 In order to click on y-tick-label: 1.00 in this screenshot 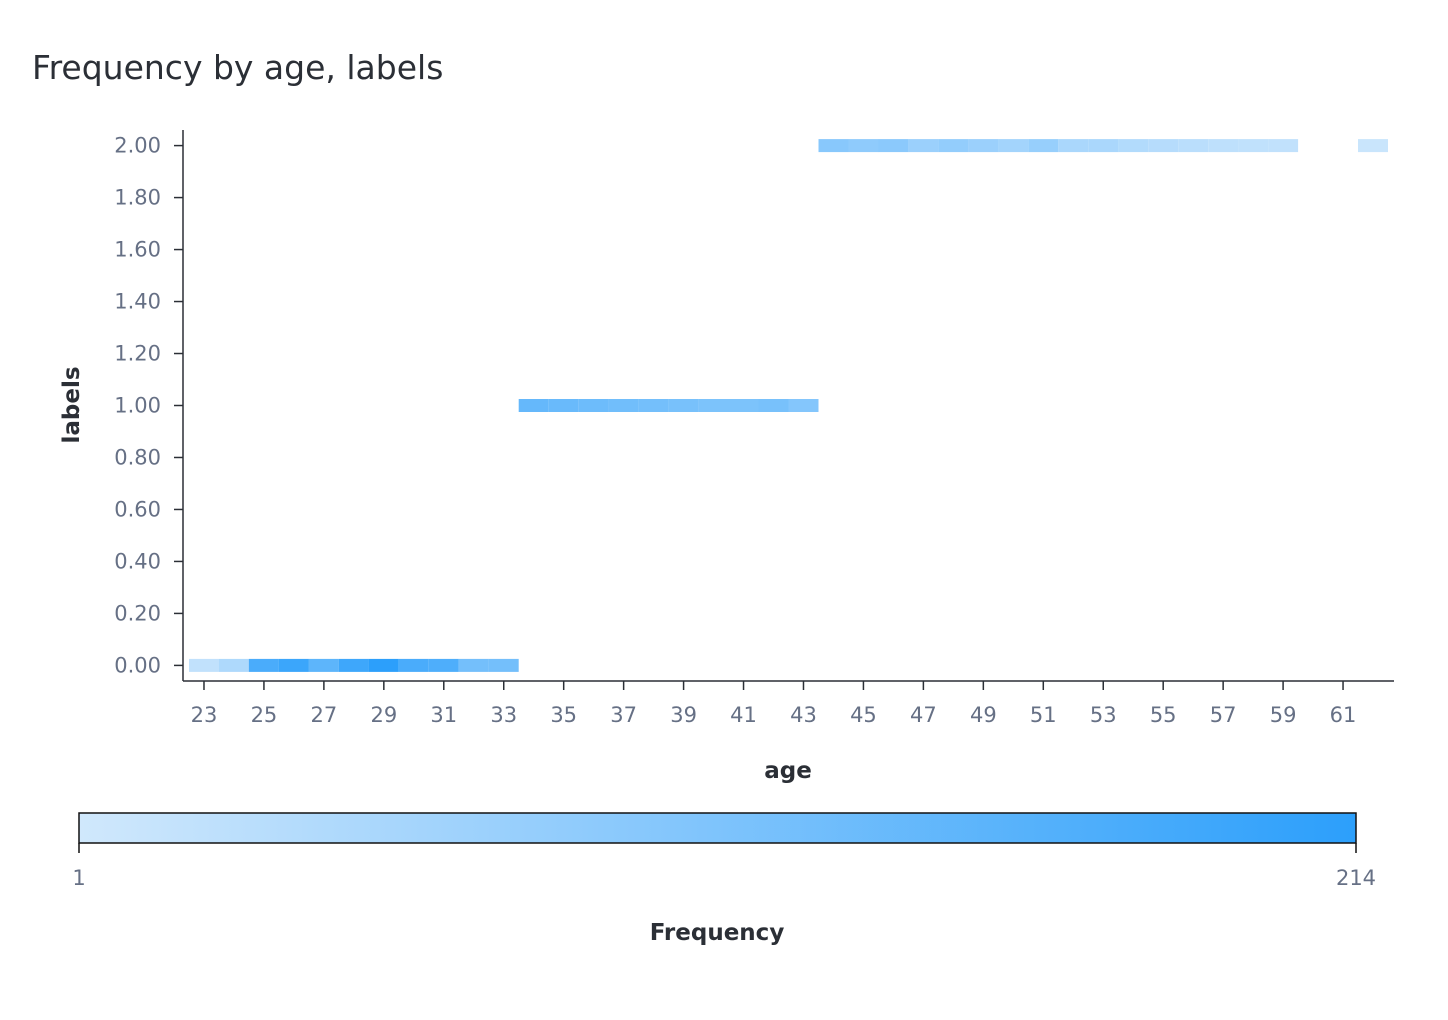, I will do `click(137, 406)`.